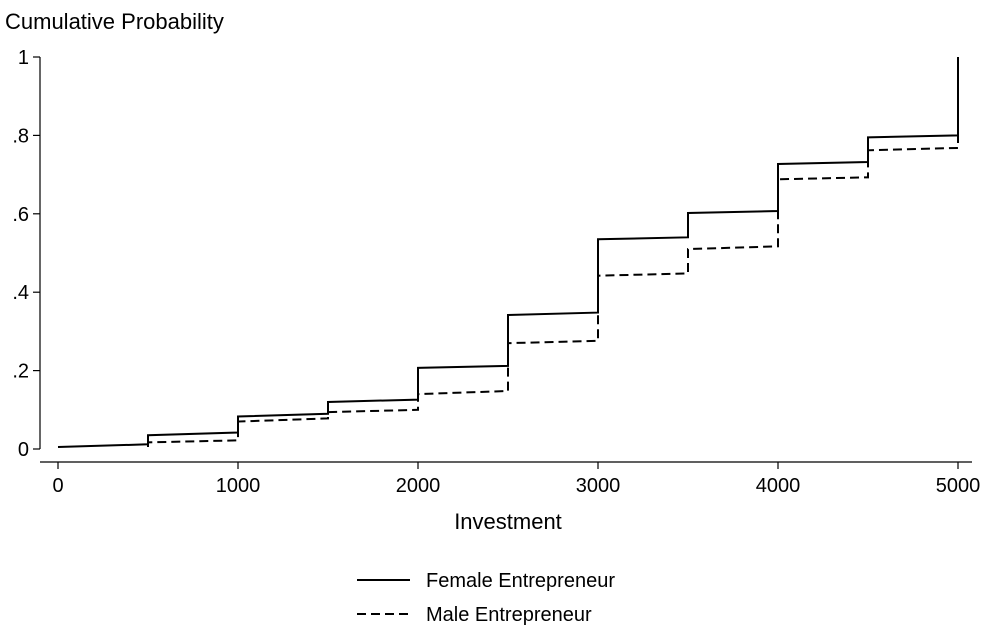  I want to click on y-axis-title: Cumulative Probability, so click(114, 21).